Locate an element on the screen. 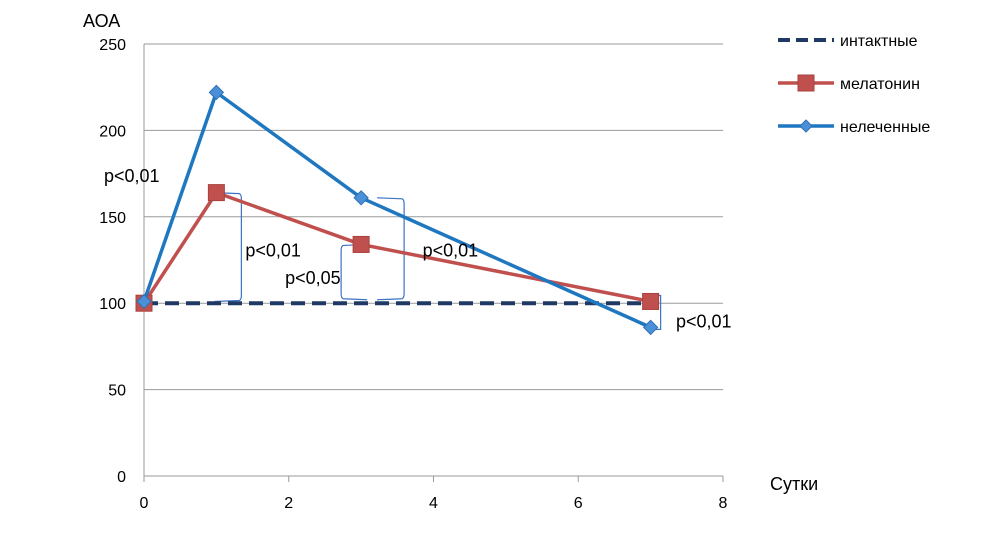 The image size is (991, 535). bracket-day3-left is located at coordinates (354, 272).